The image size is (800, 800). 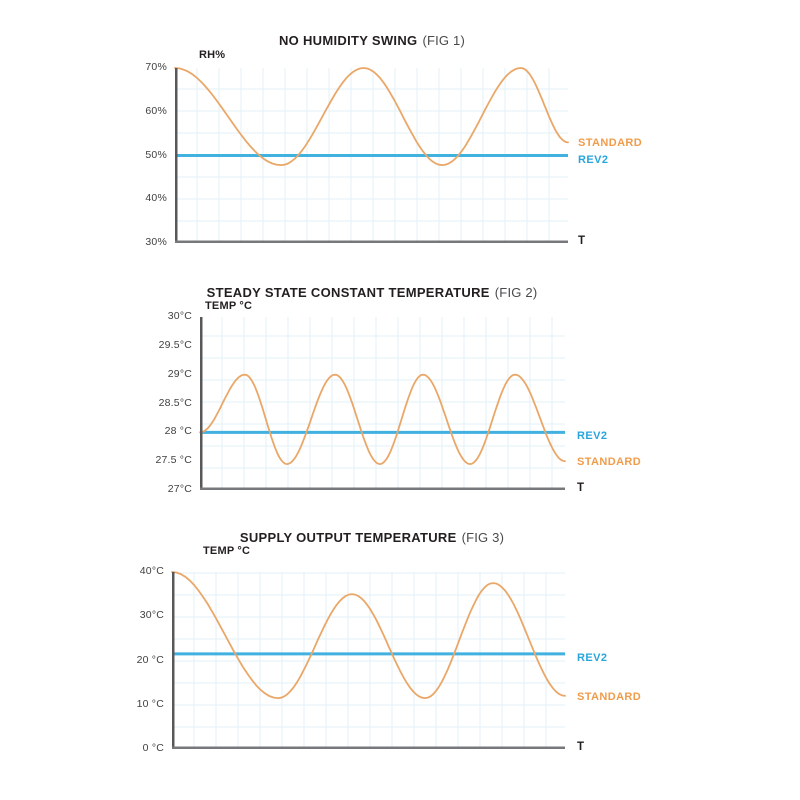 I want to click on y-tick-label: 29°C, so click(x=179, y=373).